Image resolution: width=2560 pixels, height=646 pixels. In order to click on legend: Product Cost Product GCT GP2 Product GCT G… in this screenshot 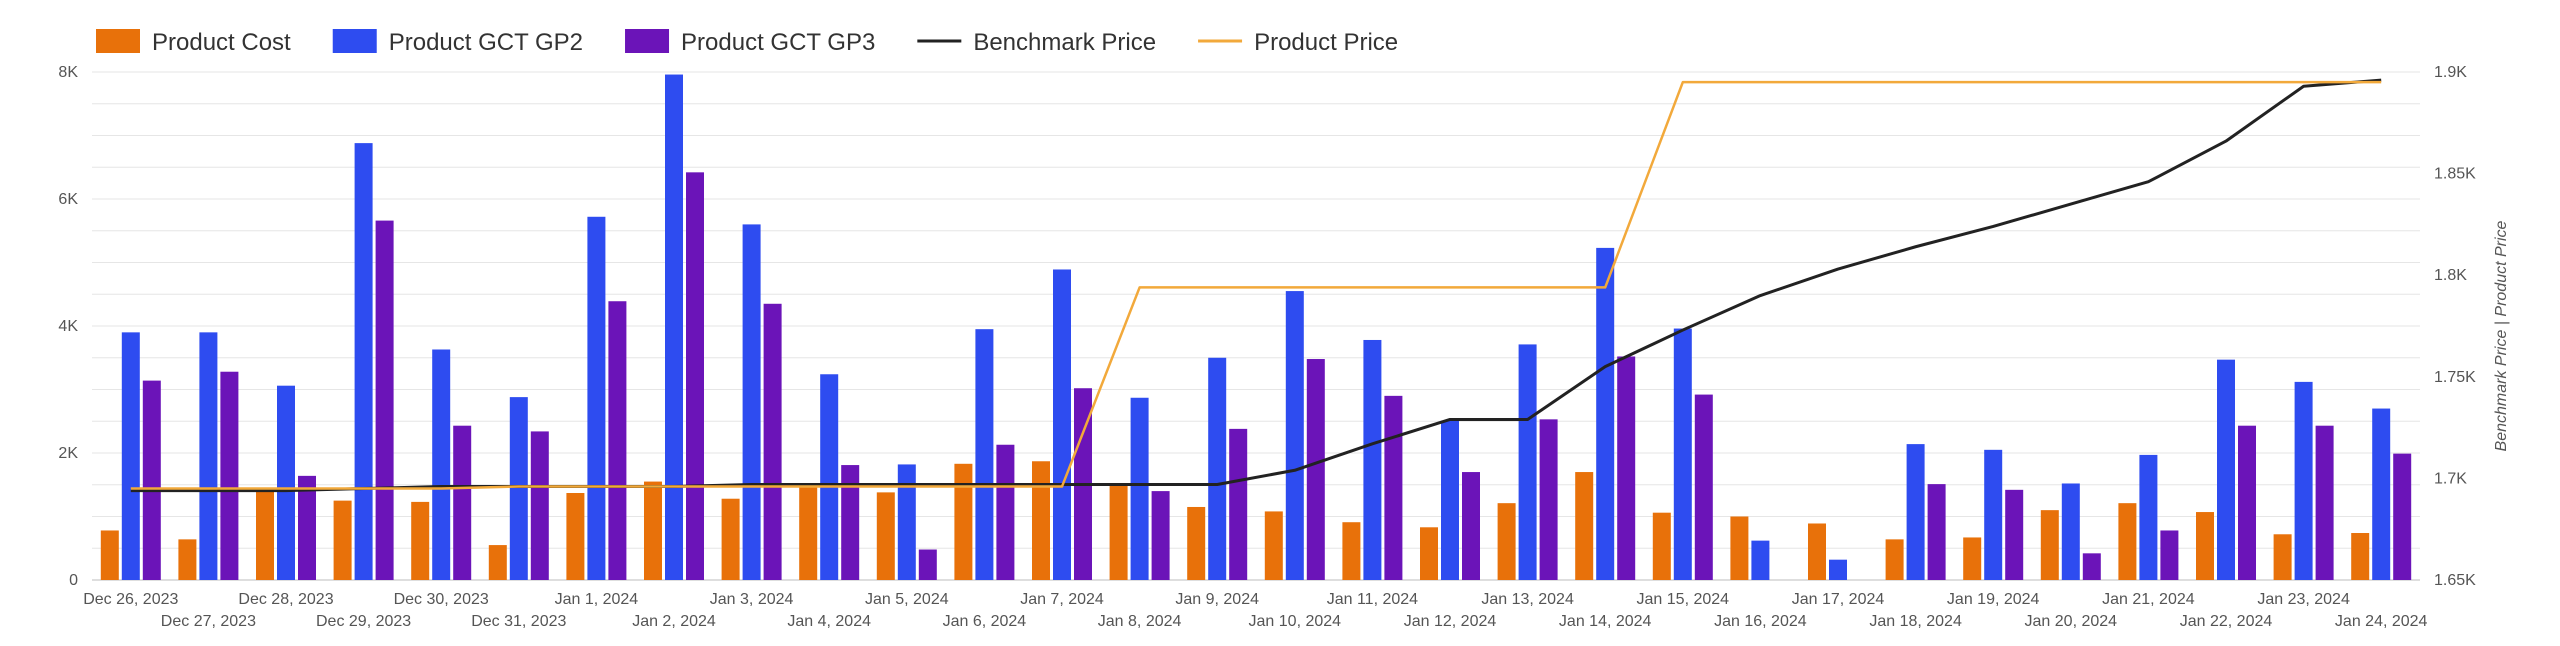, I will do `click(747, 42)`.